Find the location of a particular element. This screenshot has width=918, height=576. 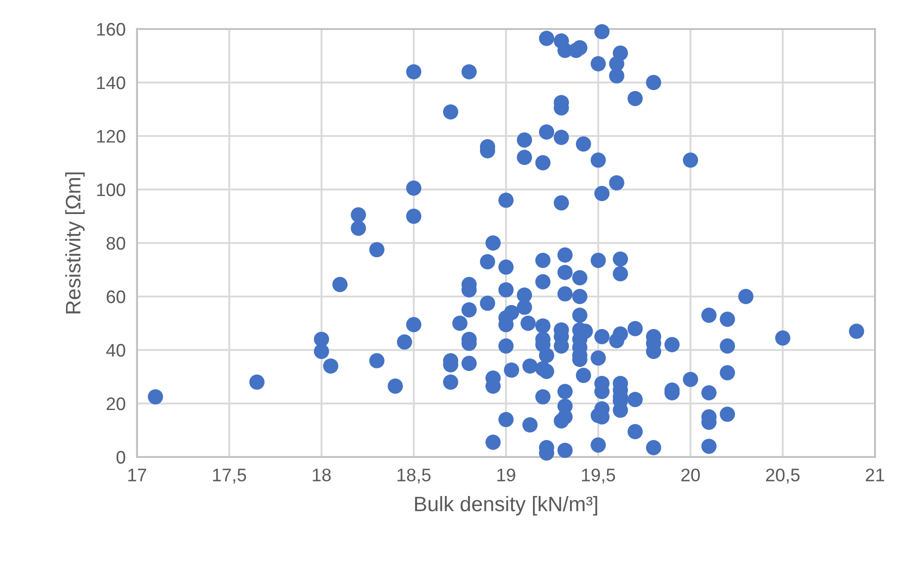

x-tick-label: 20 is located at coordinates (690, 475).